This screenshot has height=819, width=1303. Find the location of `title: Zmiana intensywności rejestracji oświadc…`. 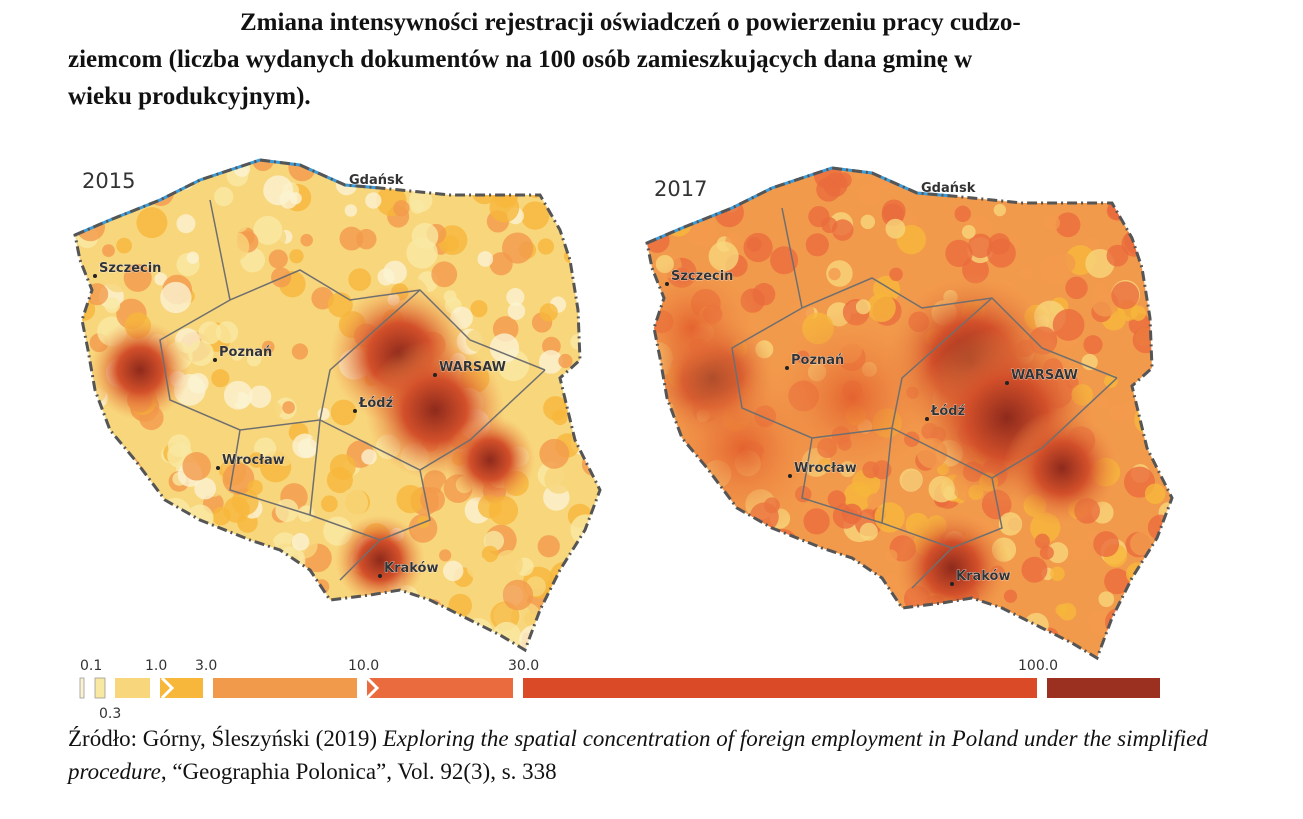

title: Zmiana intensywności rejestracji oświadc… is located at coordinates (658, 59).